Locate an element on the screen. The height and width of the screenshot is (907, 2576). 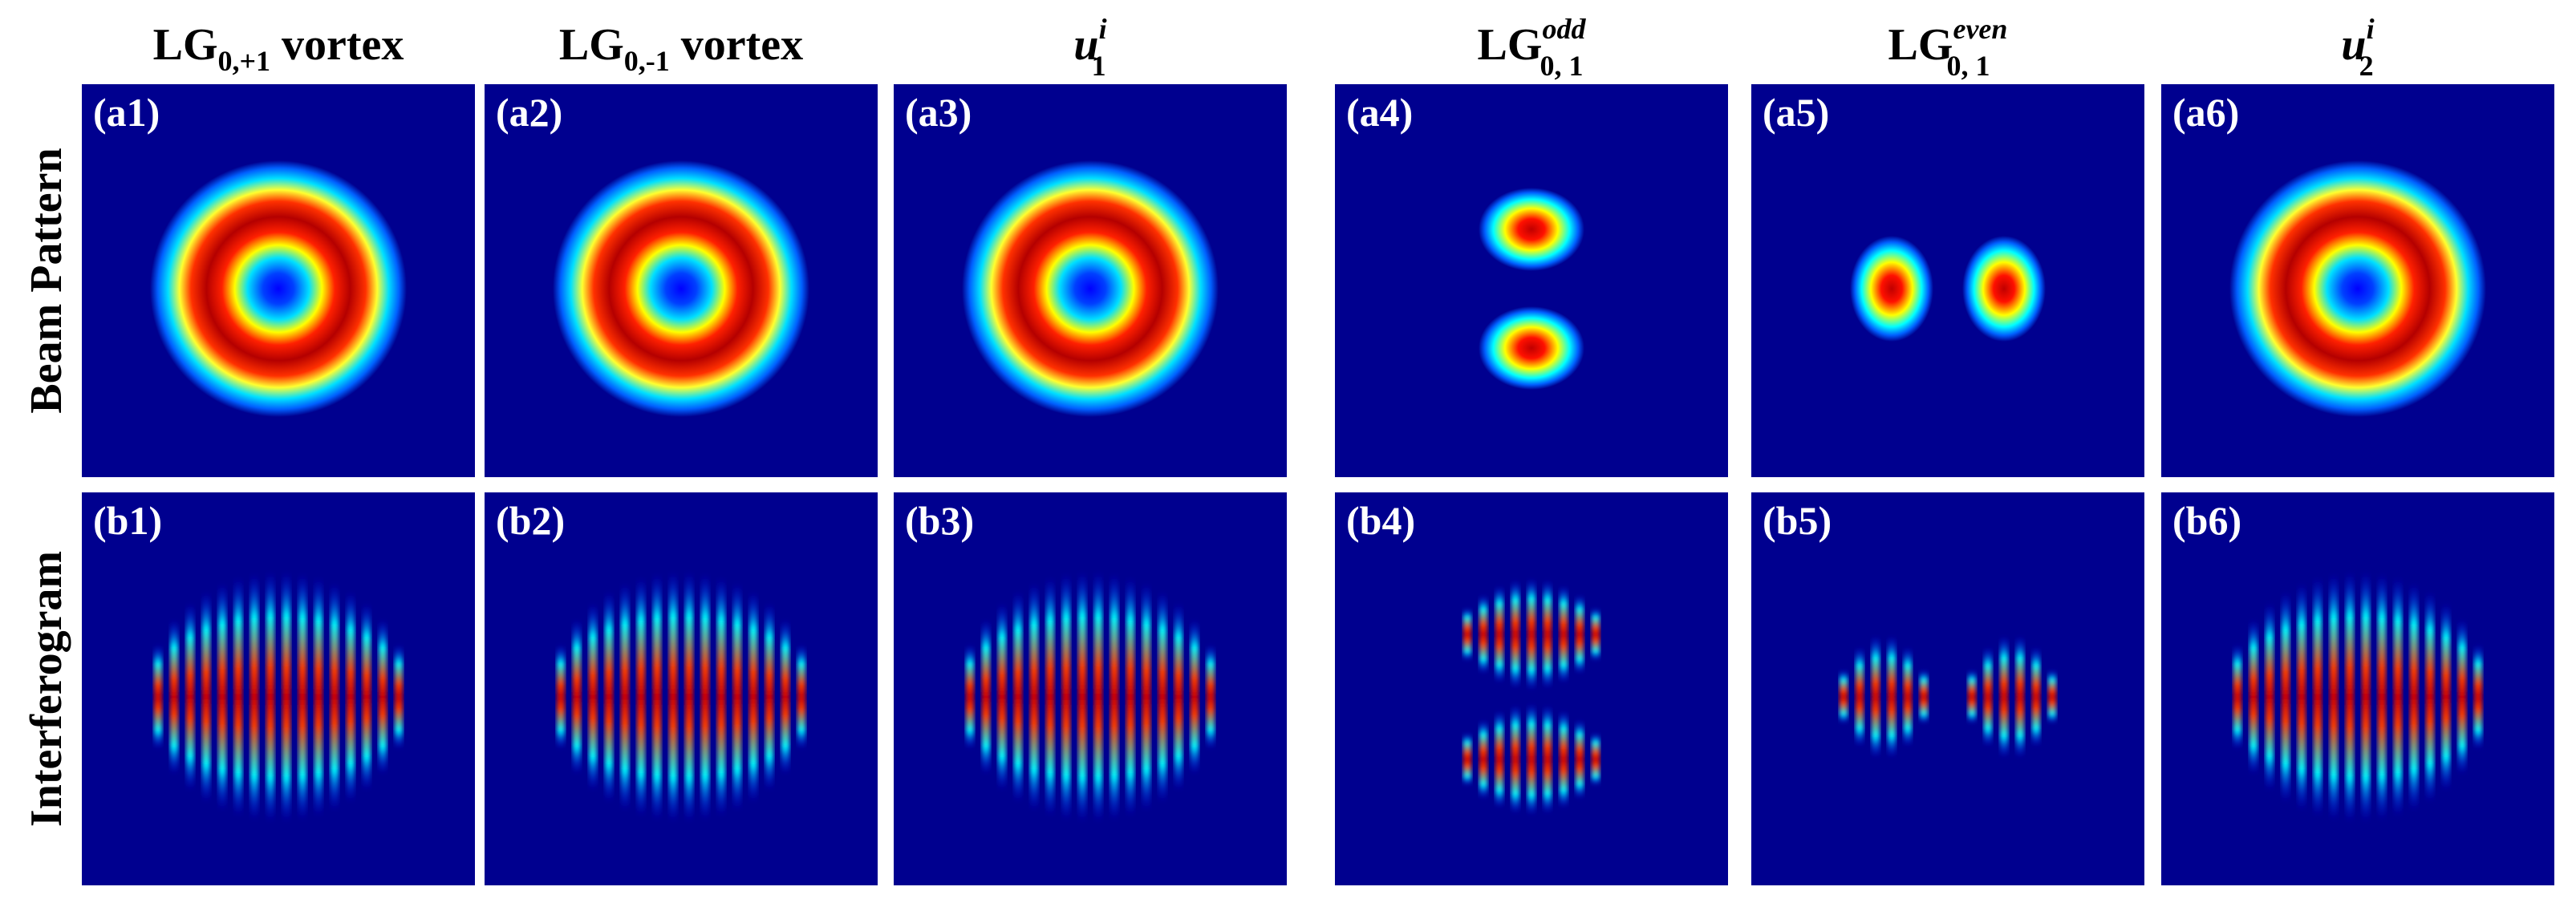
column-title-sup: odd is located at coordinates (1564, 29).